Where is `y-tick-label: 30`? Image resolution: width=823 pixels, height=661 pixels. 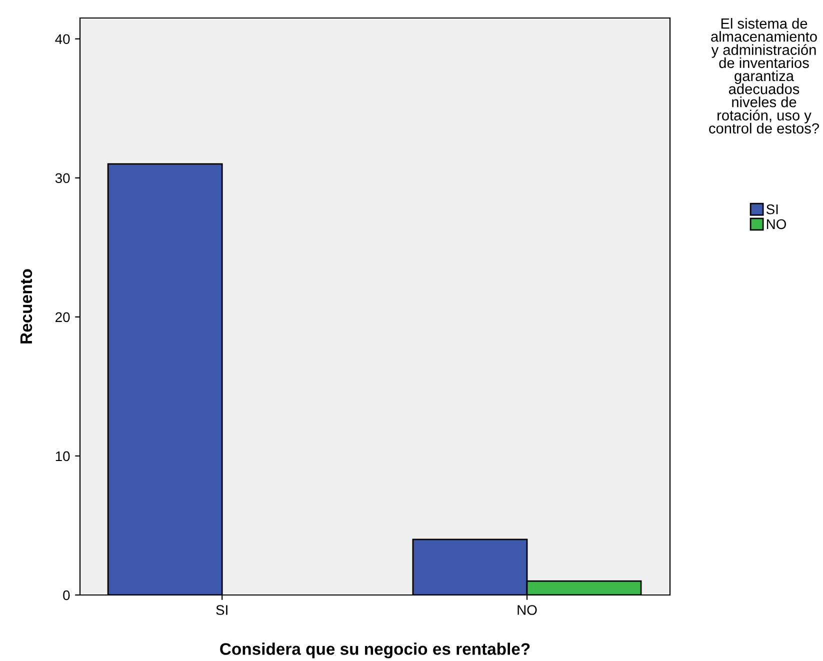
y-tick-label: 30 is located at coordinates (62, 178).